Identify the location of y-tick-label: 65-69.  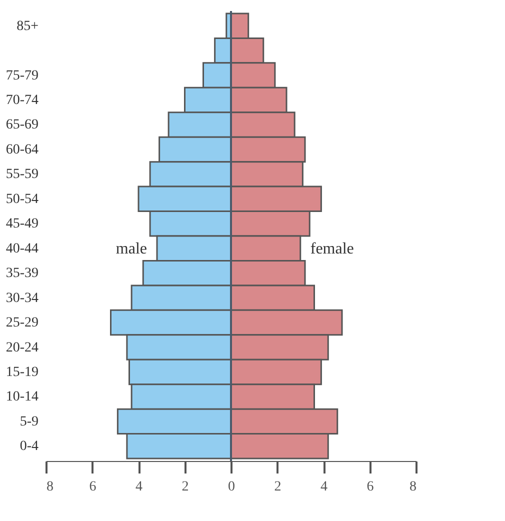
(22, 125).